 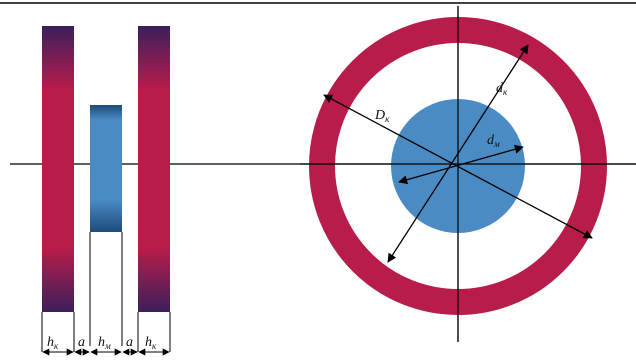 I want to click on magnet-bar, so click(x=106, y=168).